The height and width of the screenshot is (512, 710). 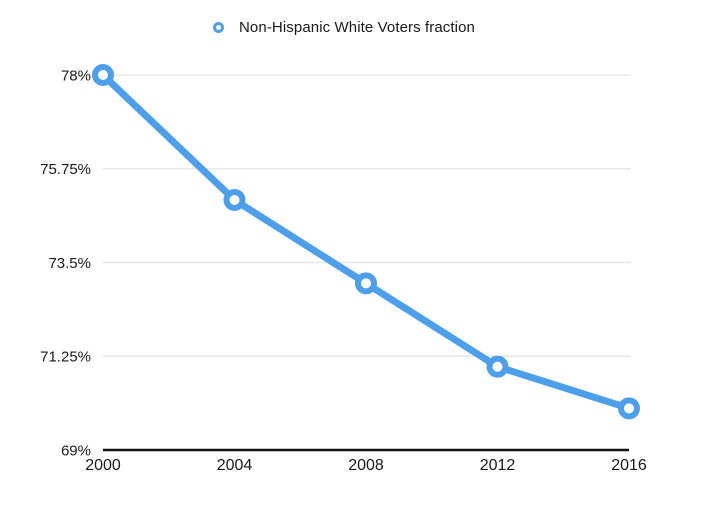 I want to click on y-tick-label: 78%, so click(x=76, y=75).